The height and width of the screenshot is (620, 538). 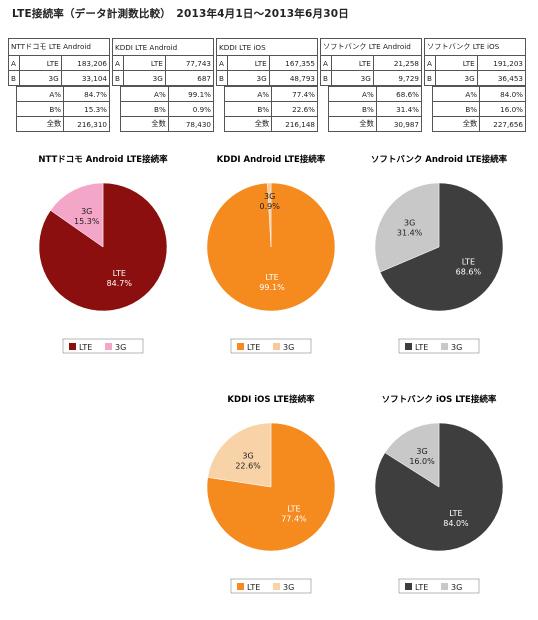 What do you see at coordinates (441, 247) in the screenshot?
I see `pie-slice-lte` at bounding box center [441, 247].